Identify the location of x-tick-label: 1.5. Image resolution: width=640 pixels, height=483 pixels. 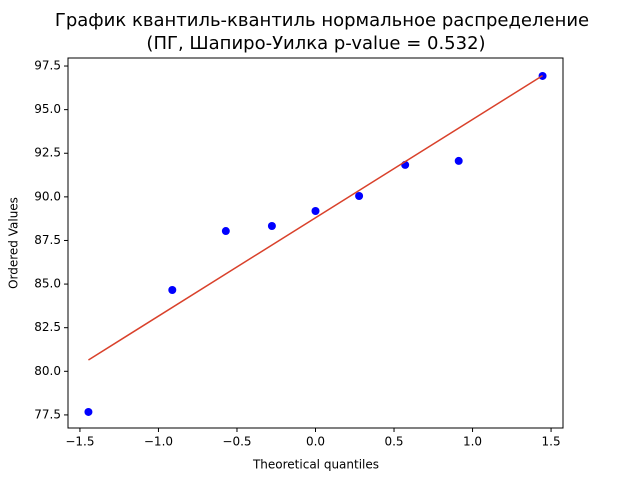
(551, 442).